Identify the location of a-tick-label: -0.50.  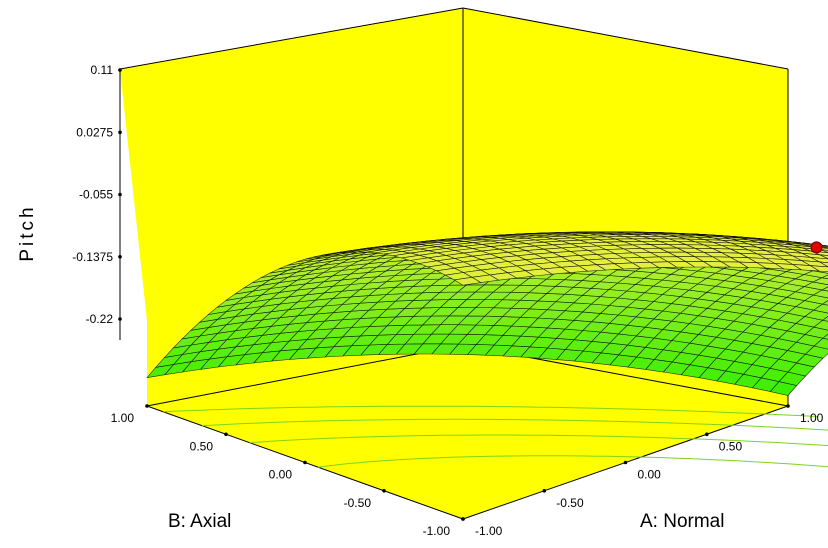
(570, 503).